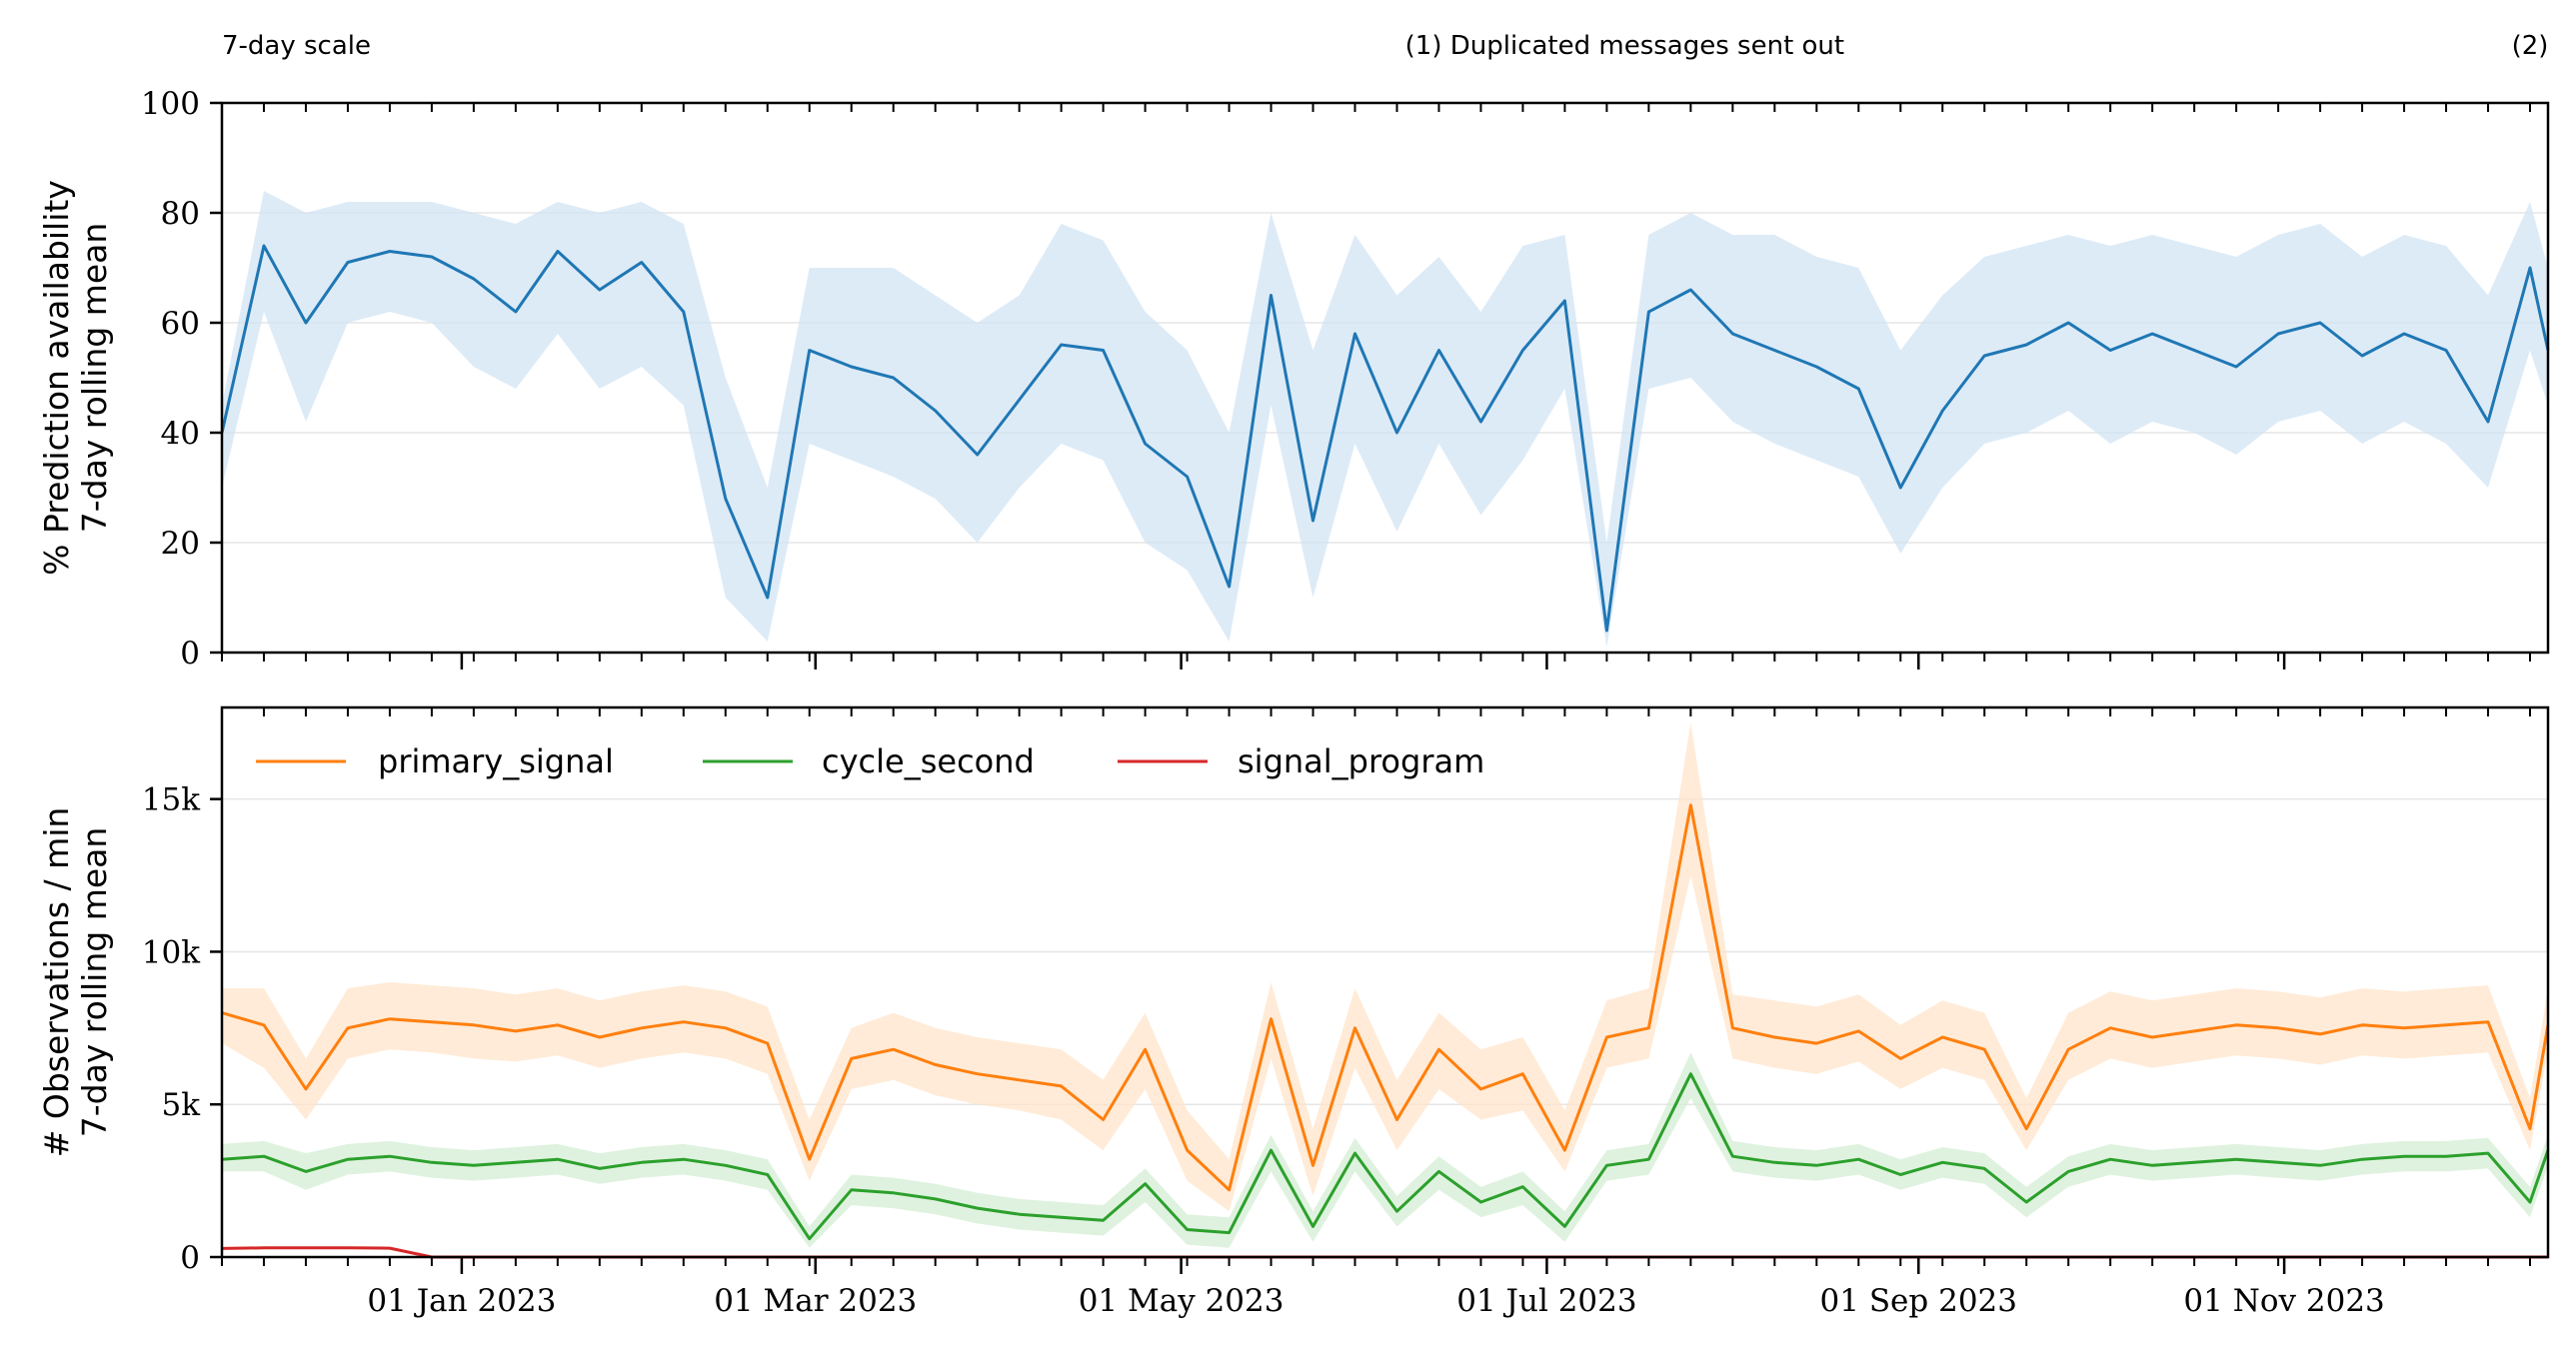 The height and width of the screenshot is (1352, 2576). Describe the element at coordinates (171, 800) in the screenshot. I see `y-tick-label: 15k` at that location.